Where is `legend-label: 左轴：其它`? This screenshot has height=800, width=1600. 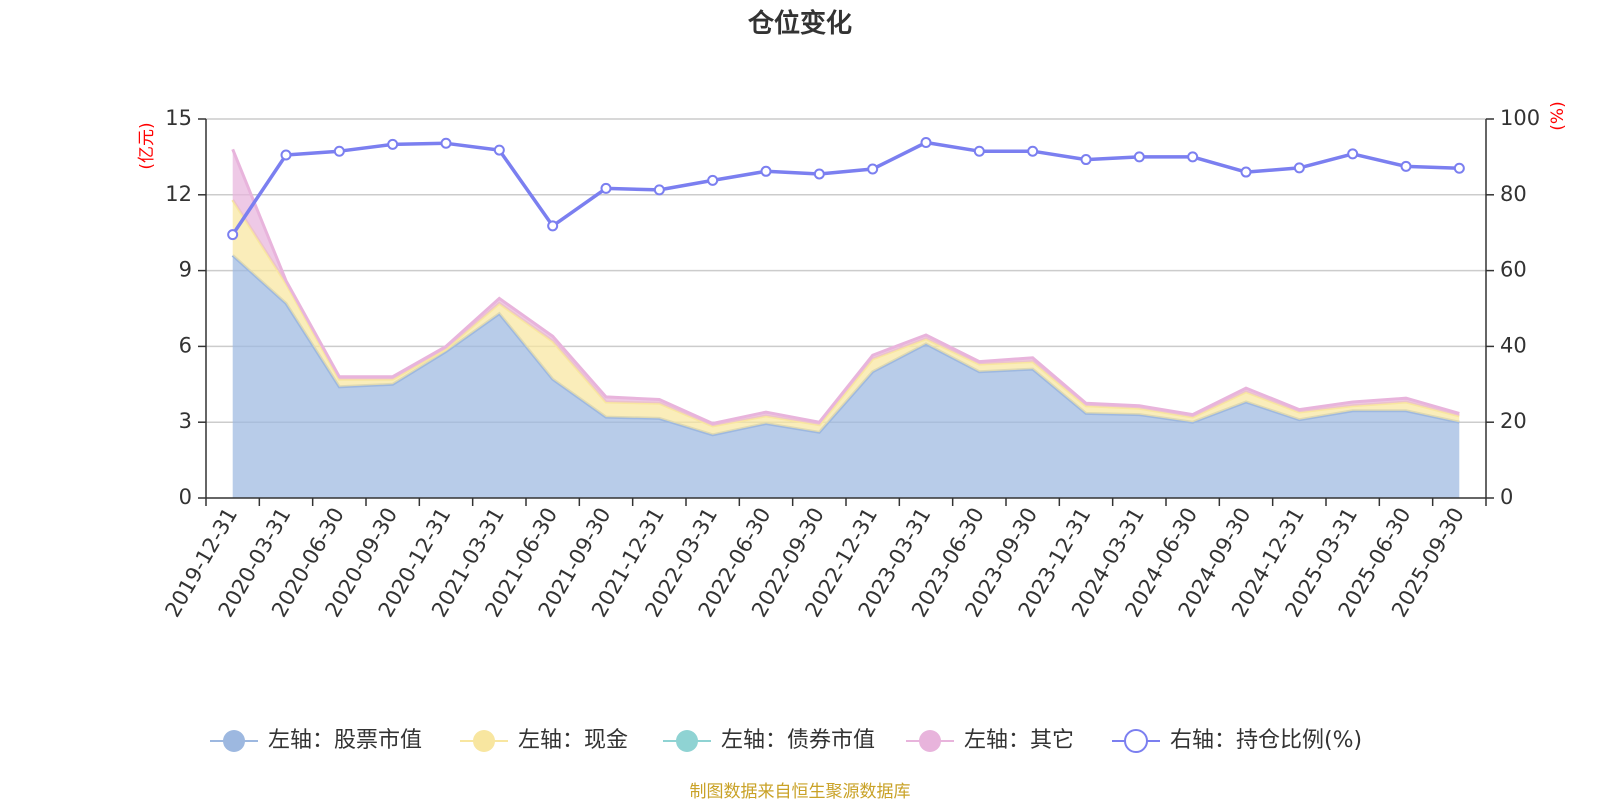
legend-label: 左轴：其它 is located at coordinates (1019, 740).